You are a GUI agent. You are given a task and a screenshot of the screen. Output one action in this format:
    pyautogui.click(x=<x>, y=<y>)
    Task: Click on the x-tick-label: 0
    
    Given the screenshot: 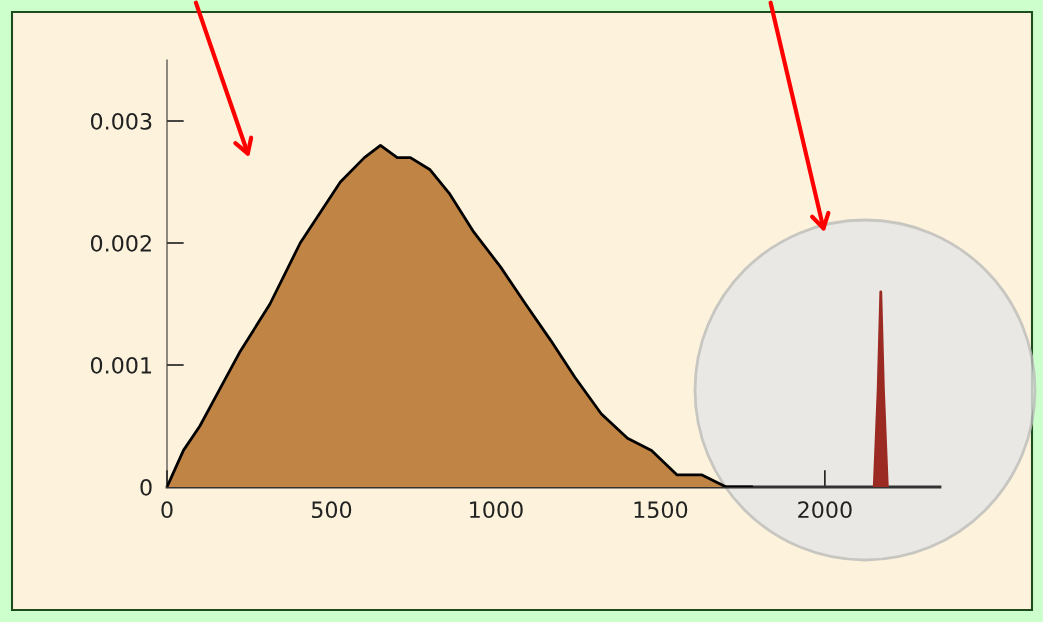 What is the action you would take?
    pyautogui.click(x=167, y=510)
    